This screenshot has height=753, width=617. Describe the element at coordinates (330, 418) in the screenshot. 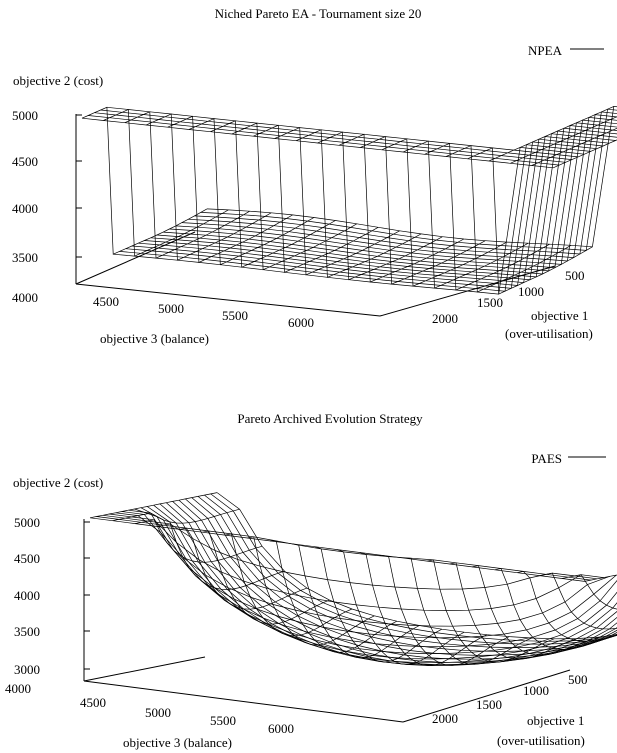

I see `chart-title: Pareto Archived Evolution Strategy` at that location.